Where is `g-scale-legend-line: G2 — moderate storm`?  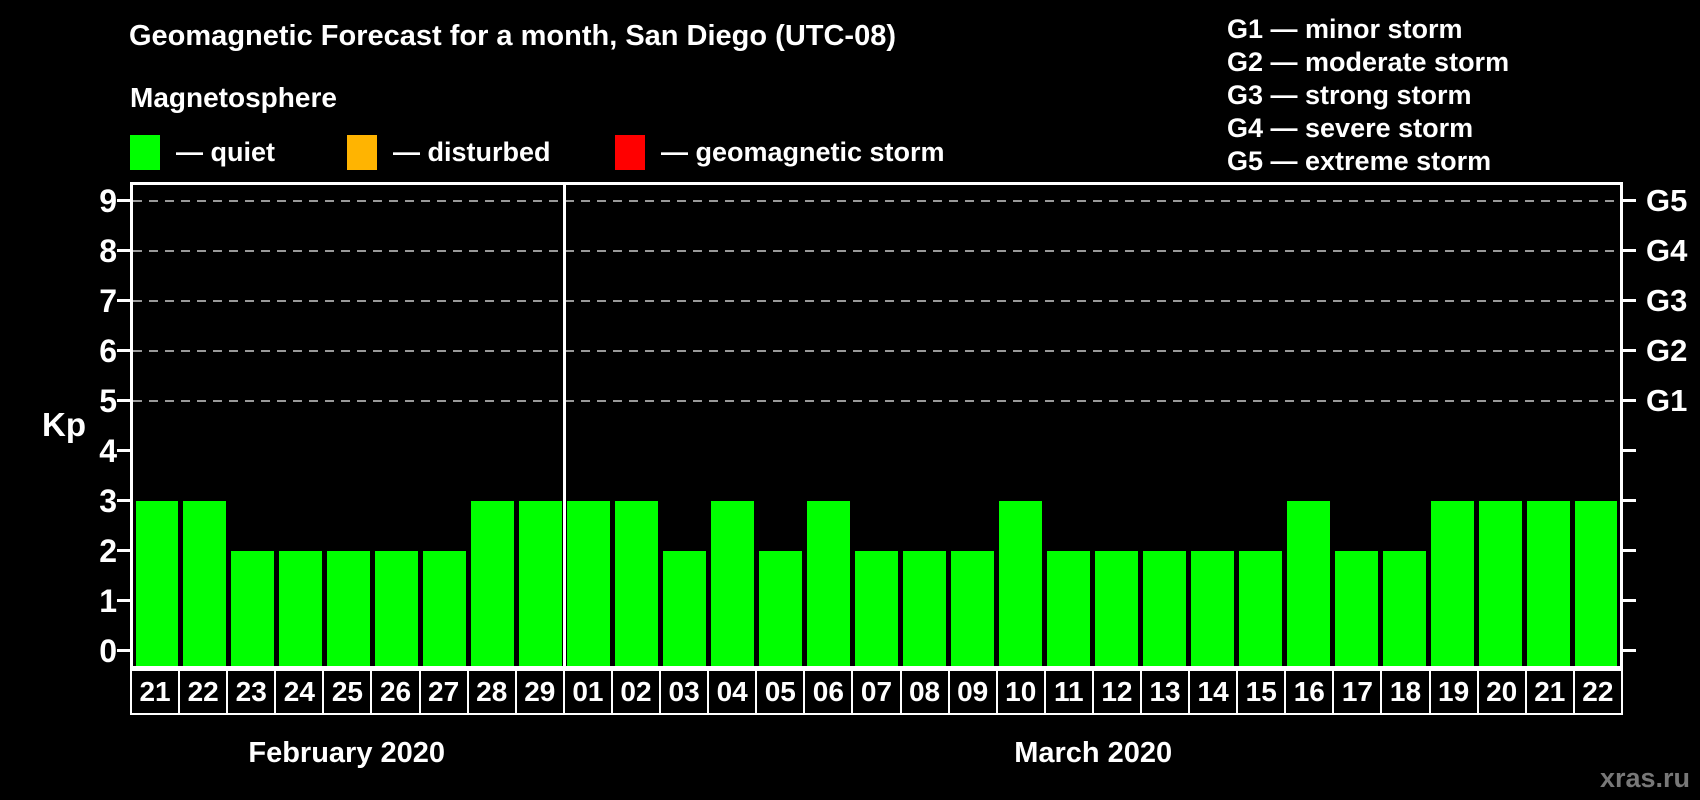 g-scale-legend-line: G2 — moderate storm is located at coordinates (1368, 62).